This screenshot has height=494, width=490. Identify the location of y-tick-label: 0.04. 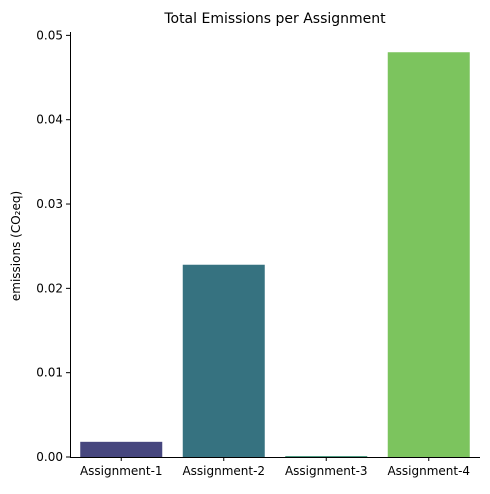
(49, 120).